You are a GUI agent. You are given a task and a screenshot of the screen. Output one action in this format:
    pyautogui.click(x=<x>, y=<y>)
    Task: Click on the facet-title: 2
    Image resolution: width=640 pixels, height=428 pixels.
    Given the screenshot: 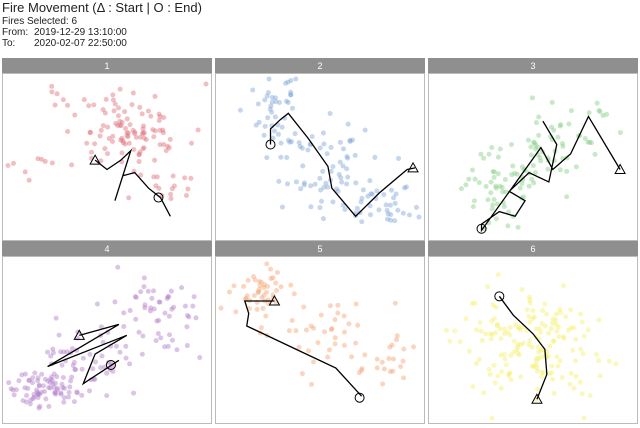 What is the action you would take?
    pyautogui.click(x=319, y=66)
    